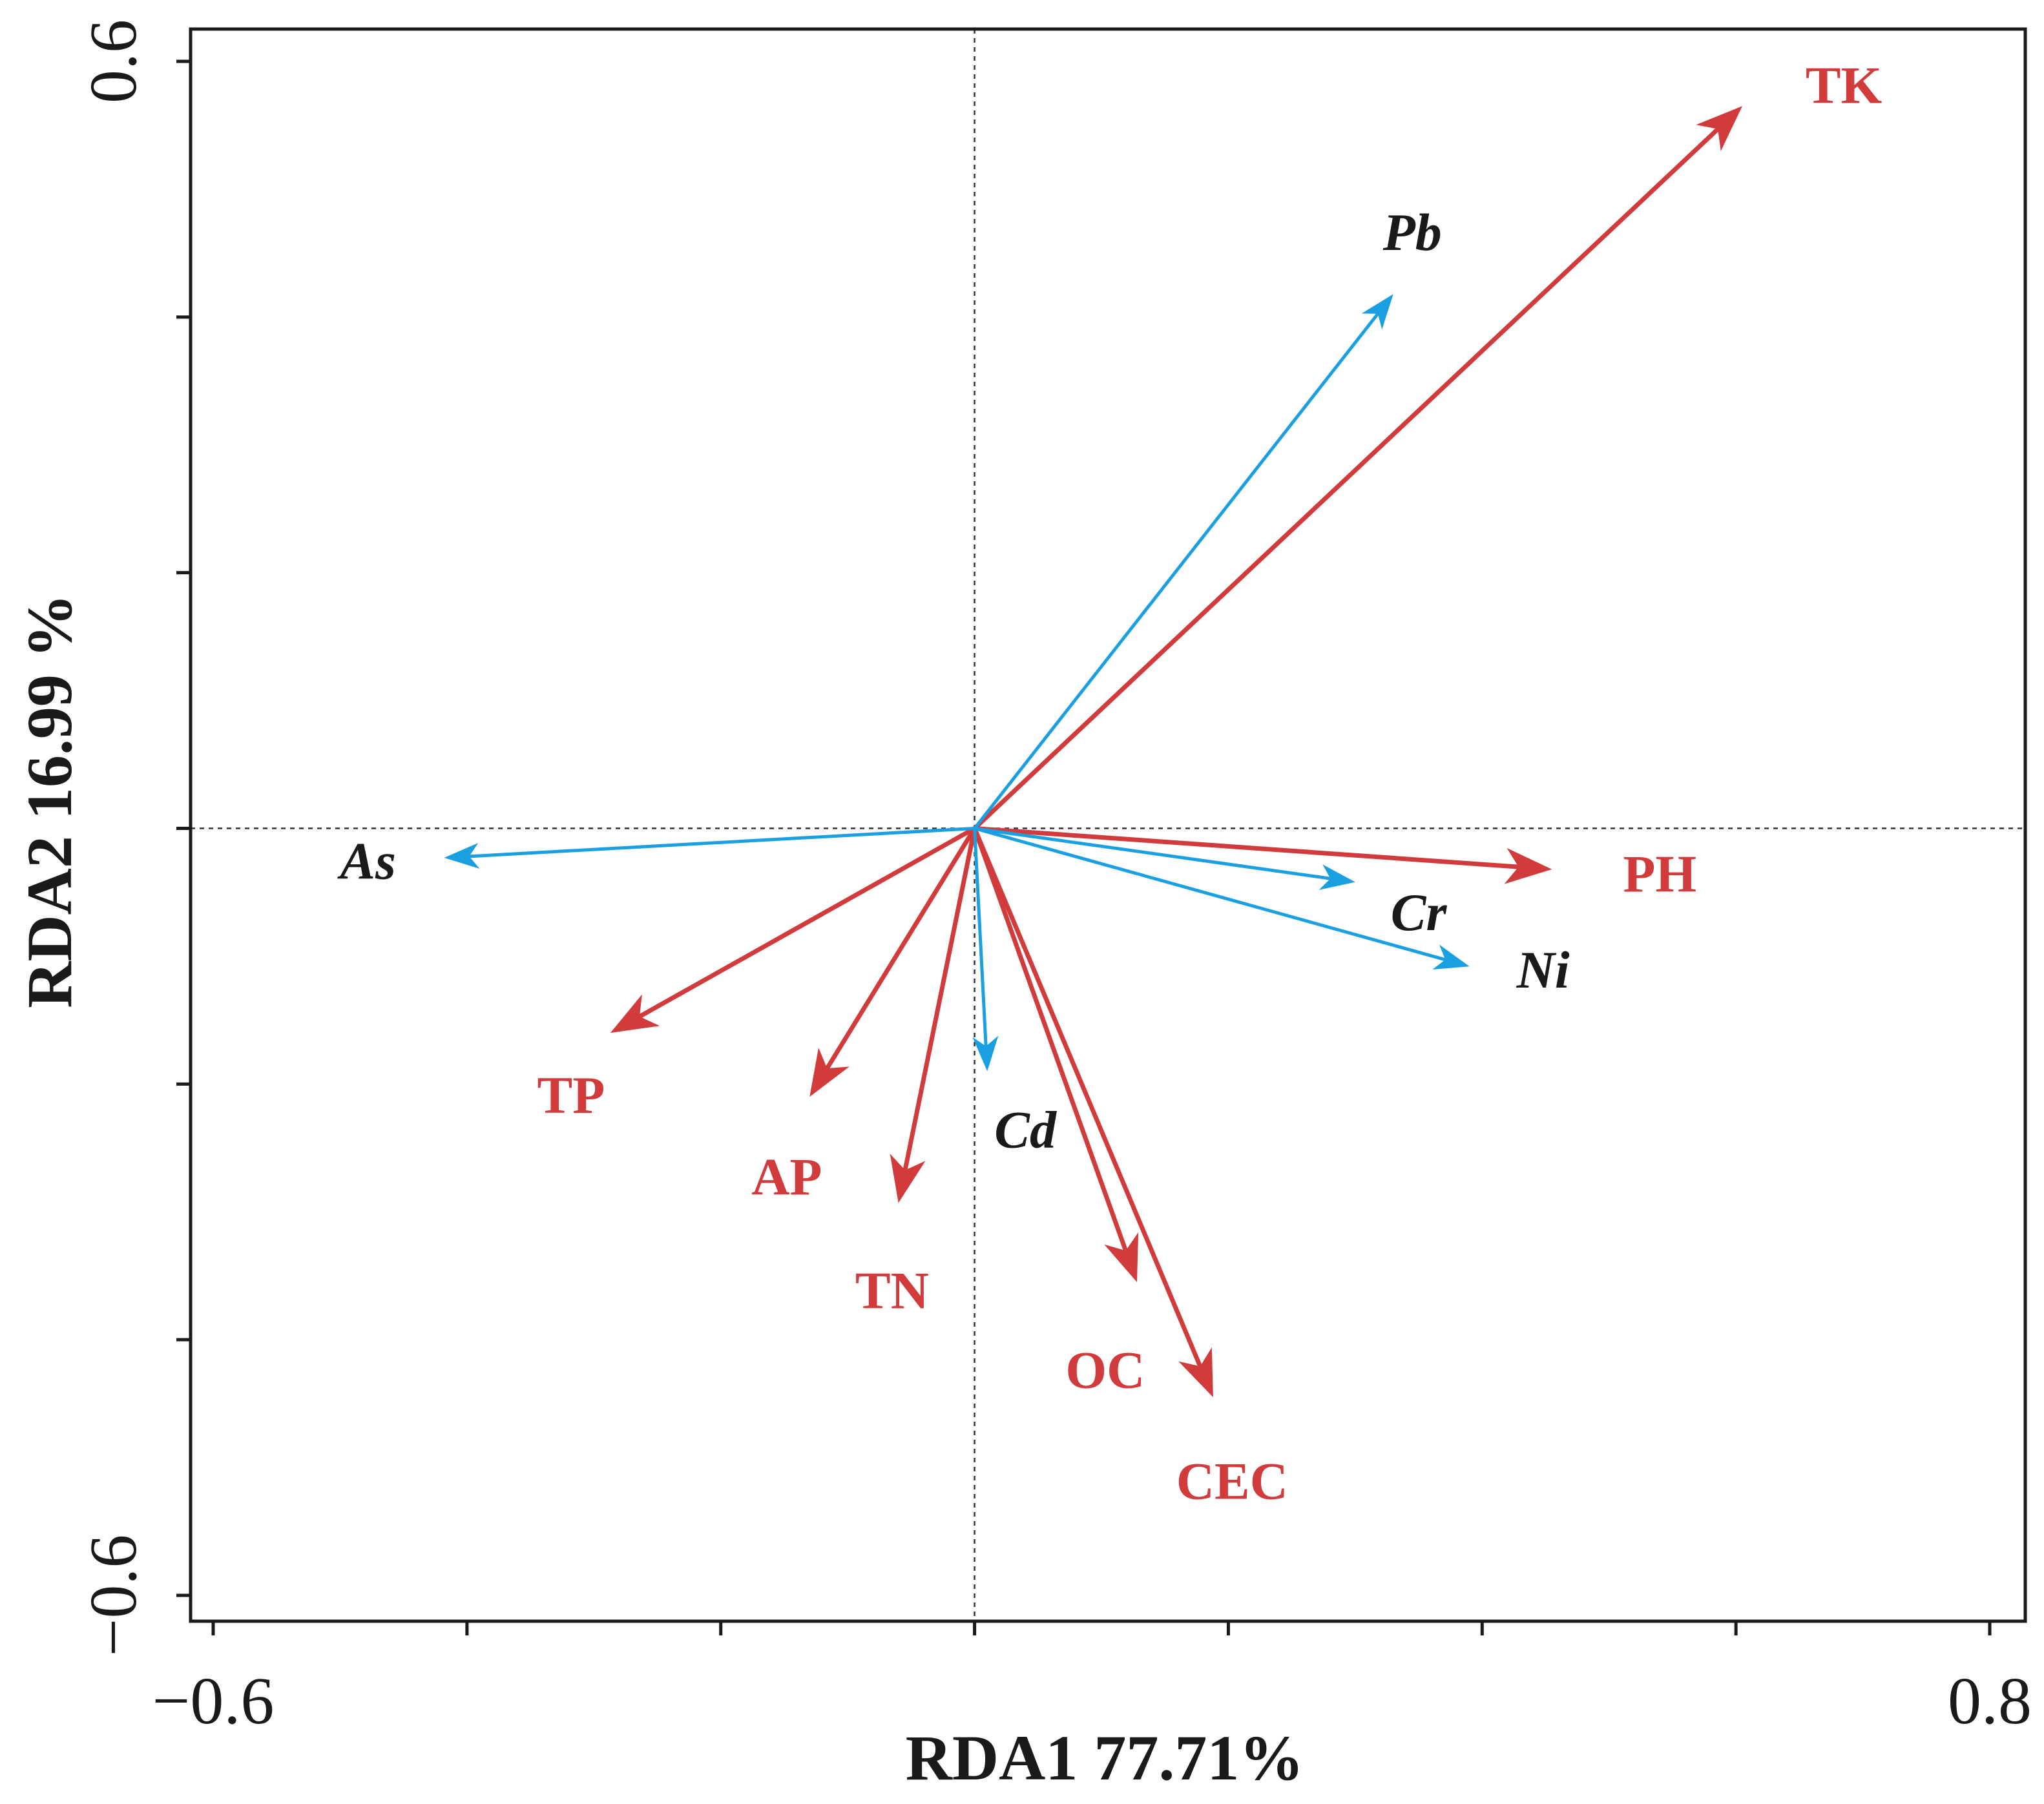 The height and width of the screenshot is (1804, 2044). I want to click on y-axis-title: RDA2 16.99 %, so click(49, 801).